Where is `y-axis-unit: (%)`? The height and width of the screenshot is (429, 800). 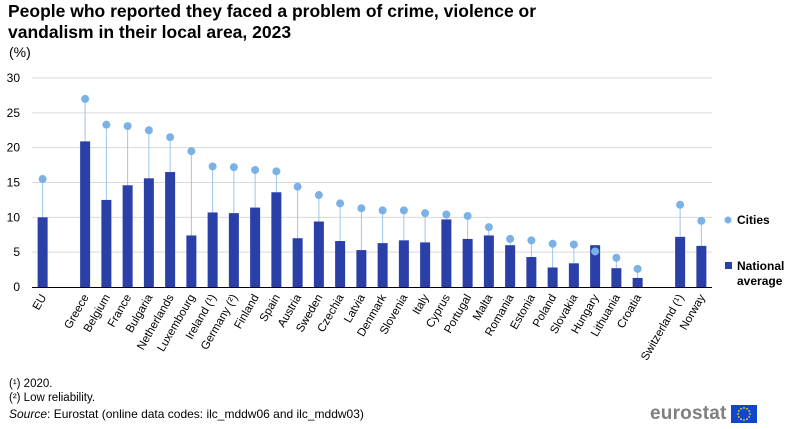 y-axis-unit: (%) is located at coordinates (20, 52).